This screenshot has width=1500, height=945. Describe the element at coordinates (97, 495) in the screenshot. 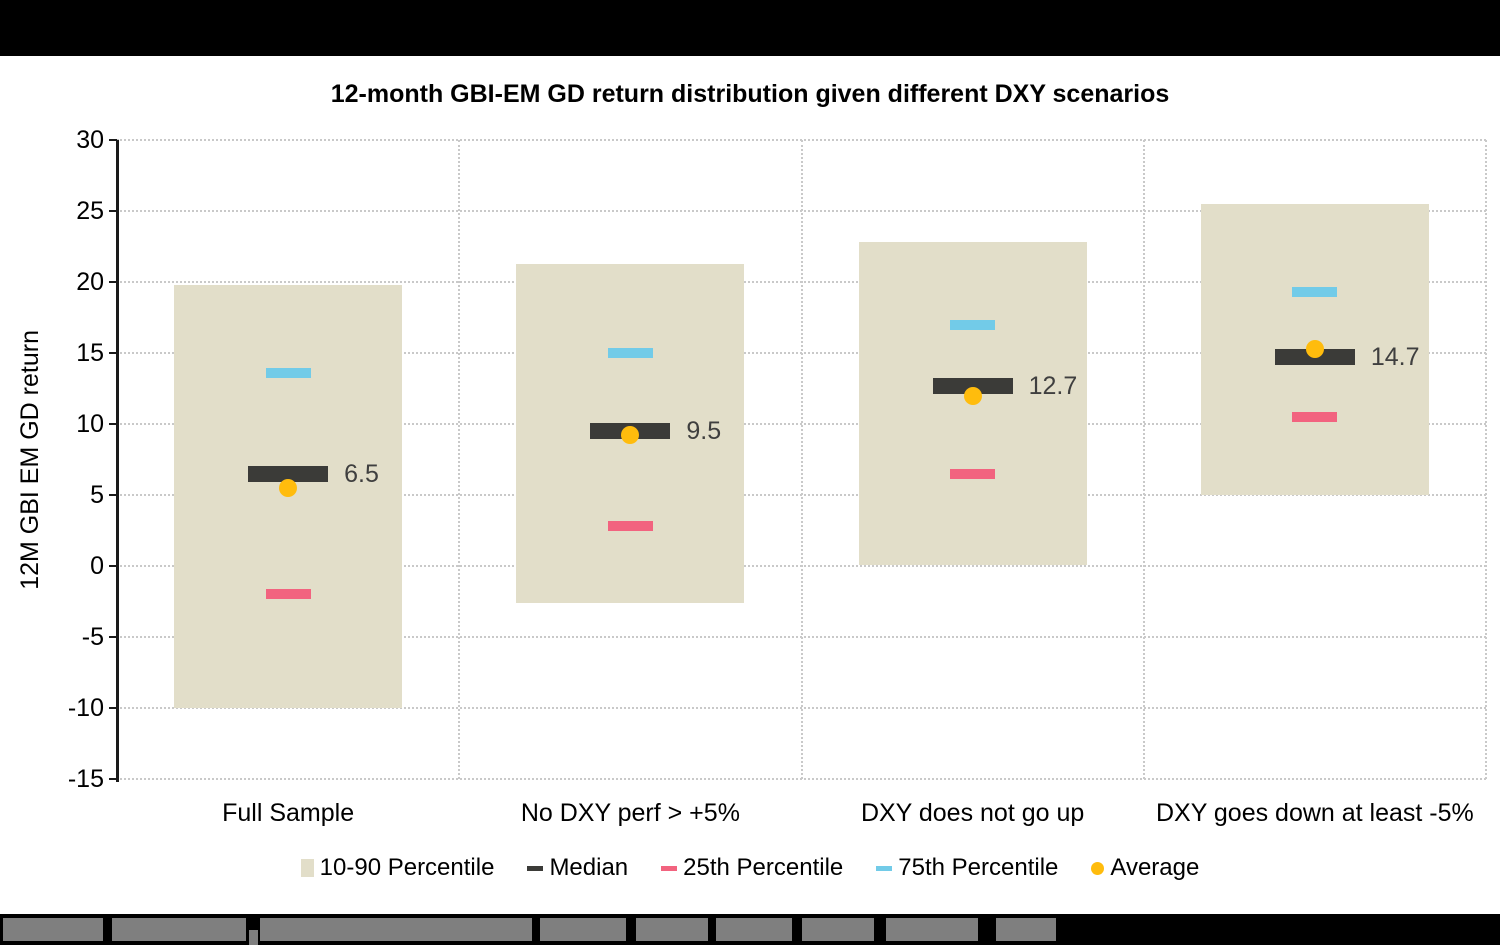

I see `y-tick-label-5: 5` at that location.